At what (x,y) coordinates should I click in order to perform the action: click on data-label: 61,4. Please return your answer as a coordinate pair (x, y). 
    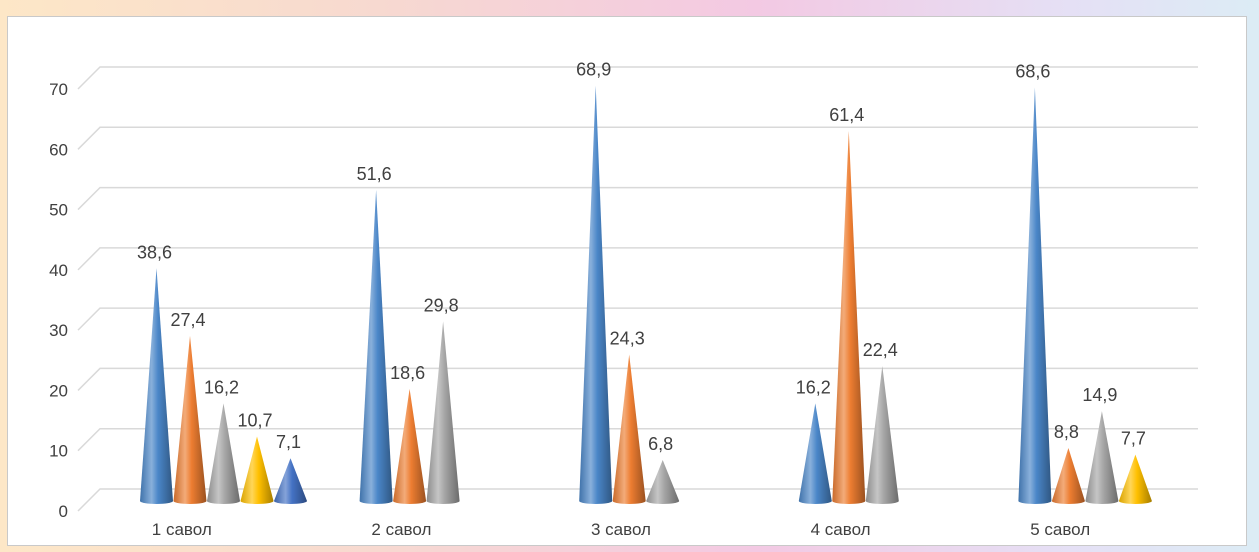
    Looking at the image, I should click on (846, 115).